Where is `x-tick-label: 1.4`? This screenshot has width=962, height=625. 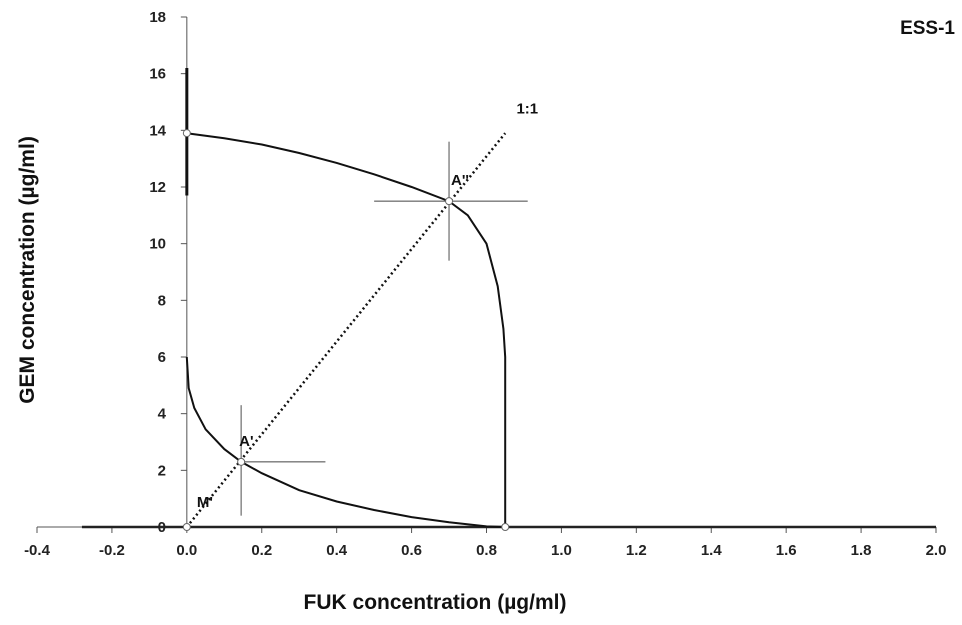
x-tick-label: 1.4 is located at coordinates (712, 550).